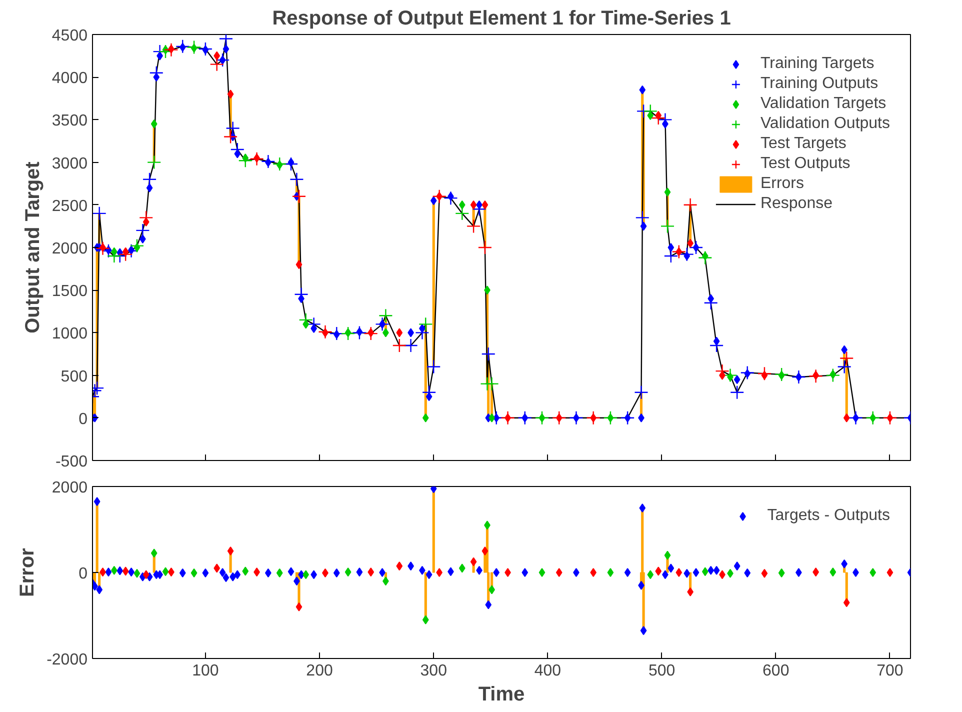 Image resolution: width=962 pixels, height=712 pixels. I want to click on y-tick-label: 2500, so click(70, 206).